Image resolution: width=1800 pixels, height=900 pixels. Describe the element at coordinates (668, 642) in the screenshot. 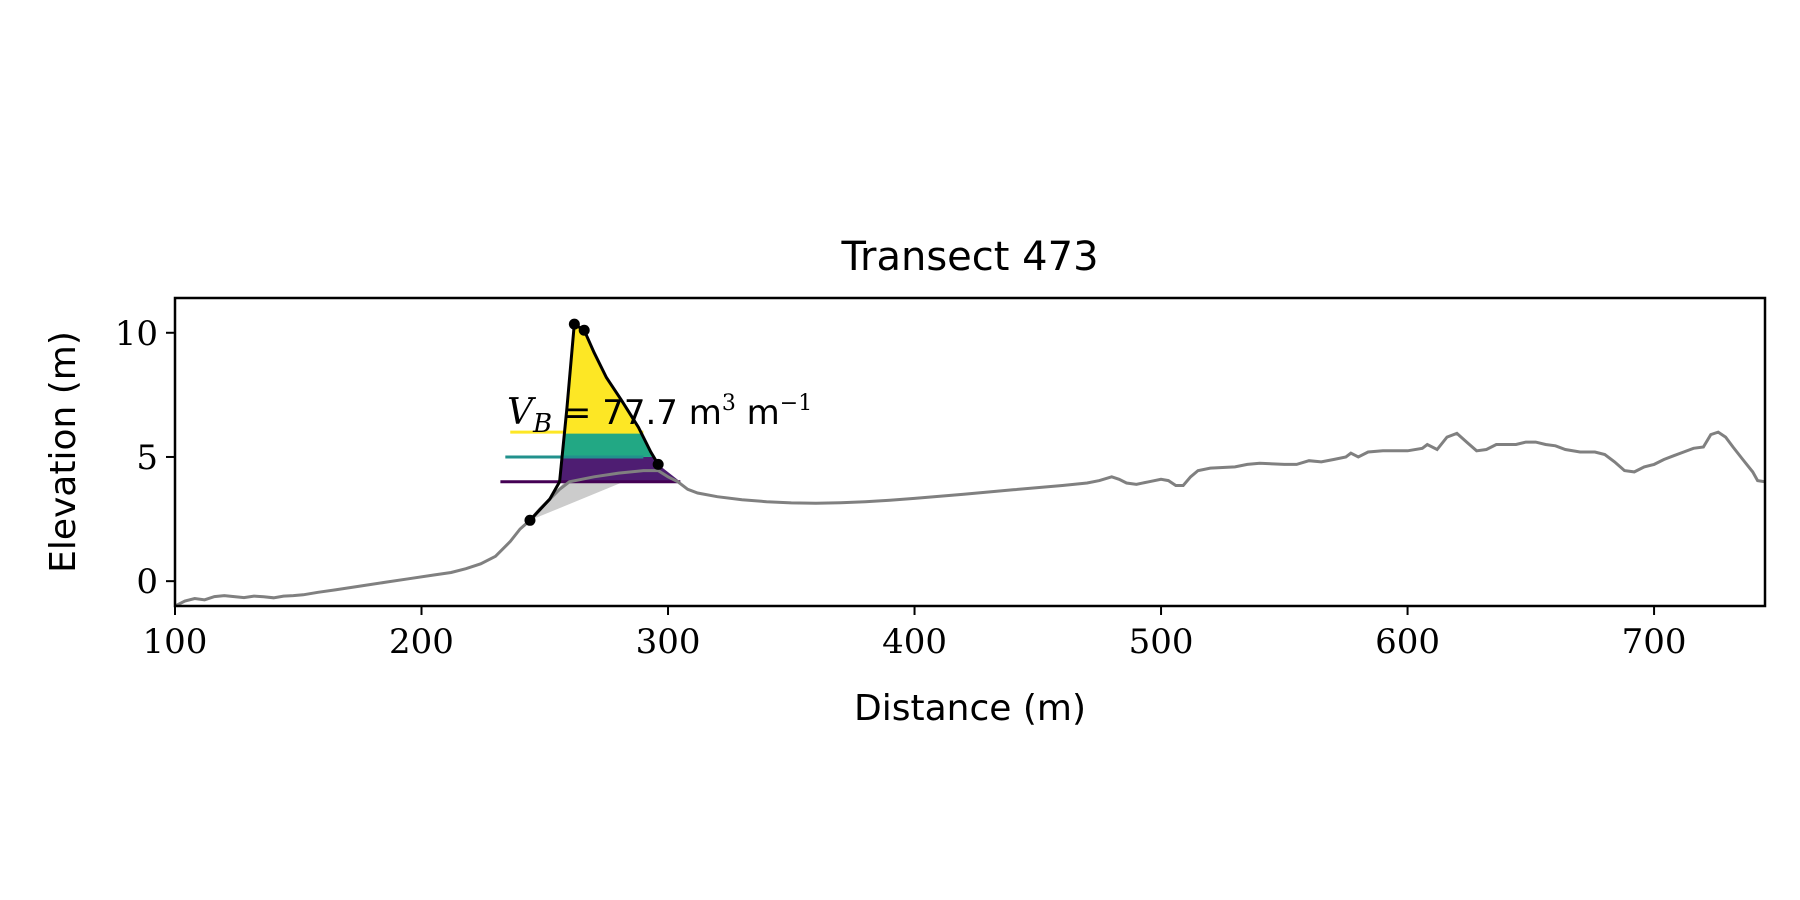

I see `x-tick-label: 300` at that location.